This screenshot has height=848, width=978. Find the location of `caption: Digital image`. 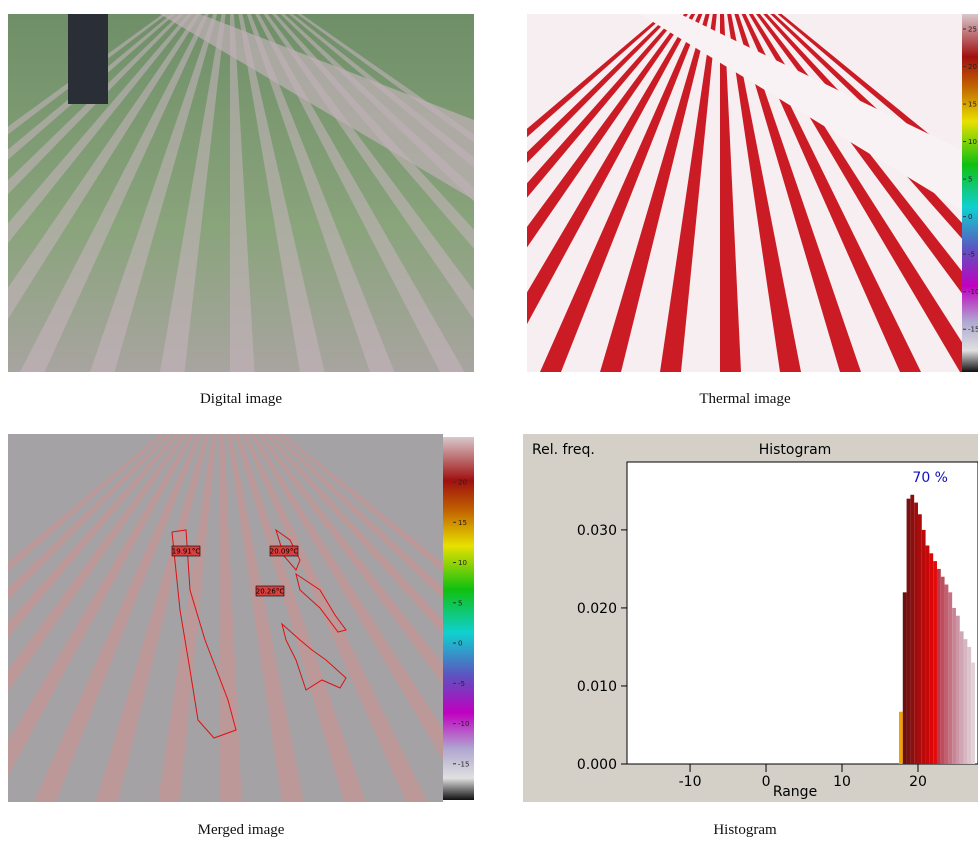

caption: Digital image is located at coordinates (241, 399).